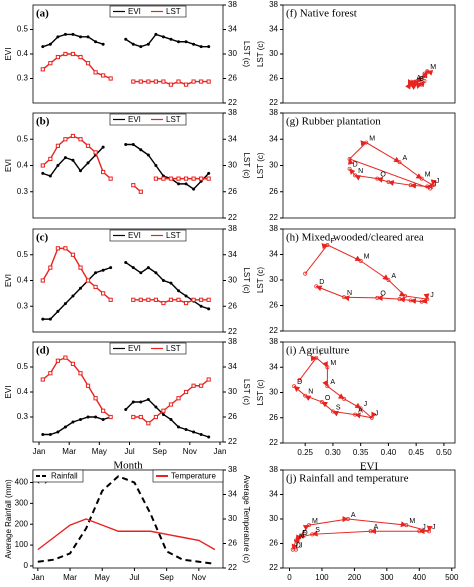 This screenshot has width=474, height=587. What do you see at coordinates (167, 577) in the screenshot?
I see `x-tick-label: Sep` at bounding box center [167, 577].